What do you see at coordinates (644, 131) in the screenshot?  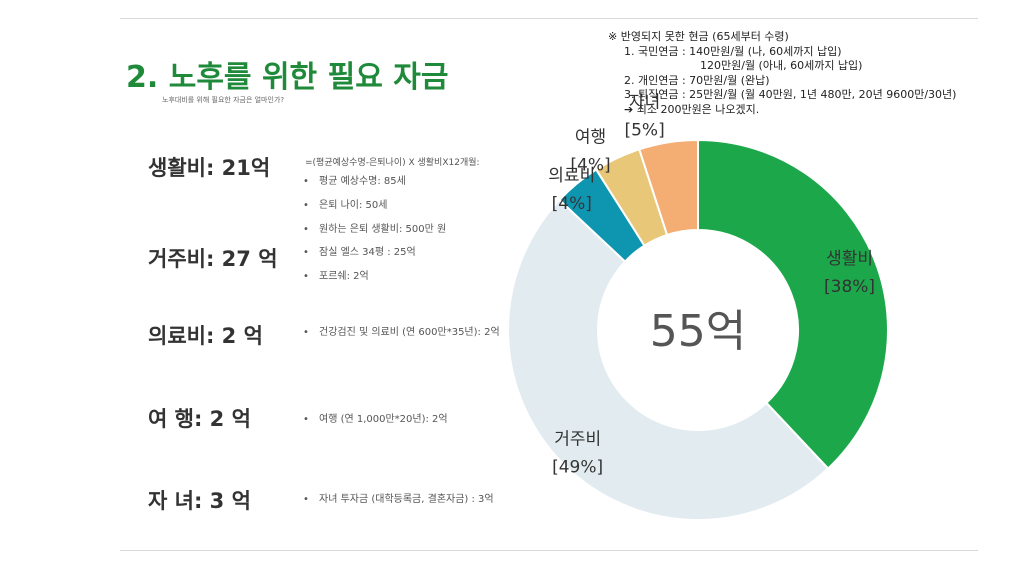 I see `slice-pct-label: [5%]` at bounding box center [644, 131].